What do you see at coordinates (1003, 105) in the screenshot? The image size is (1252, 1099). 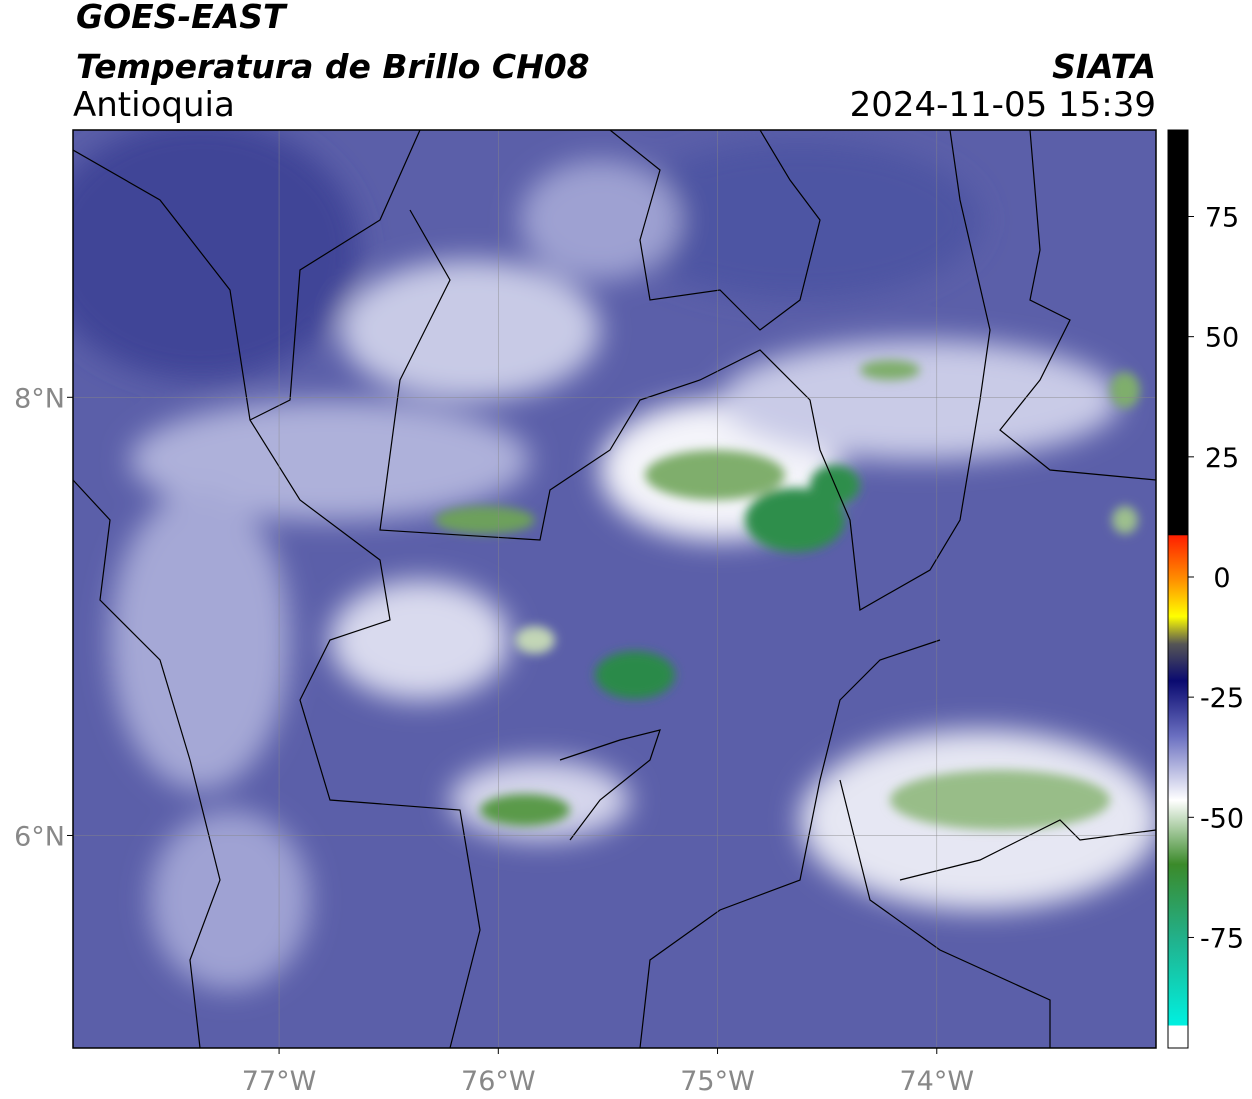 I see `datetime: 2024-11-05 15:39` at bounding box center [1003, 105].